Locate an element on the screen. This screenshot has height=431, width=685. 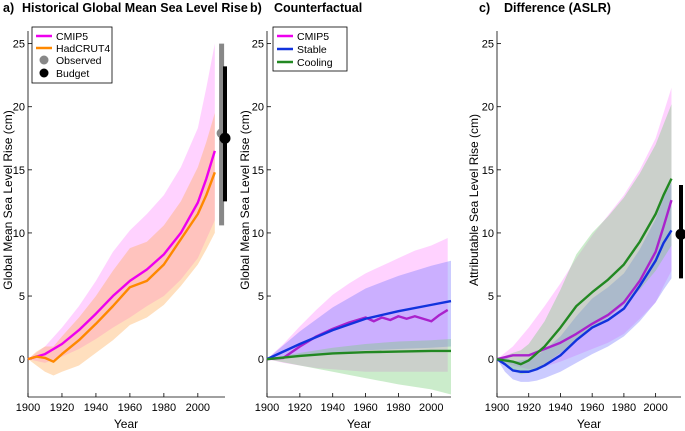
panel-a-budget-point is located at coordinates (225, 138).